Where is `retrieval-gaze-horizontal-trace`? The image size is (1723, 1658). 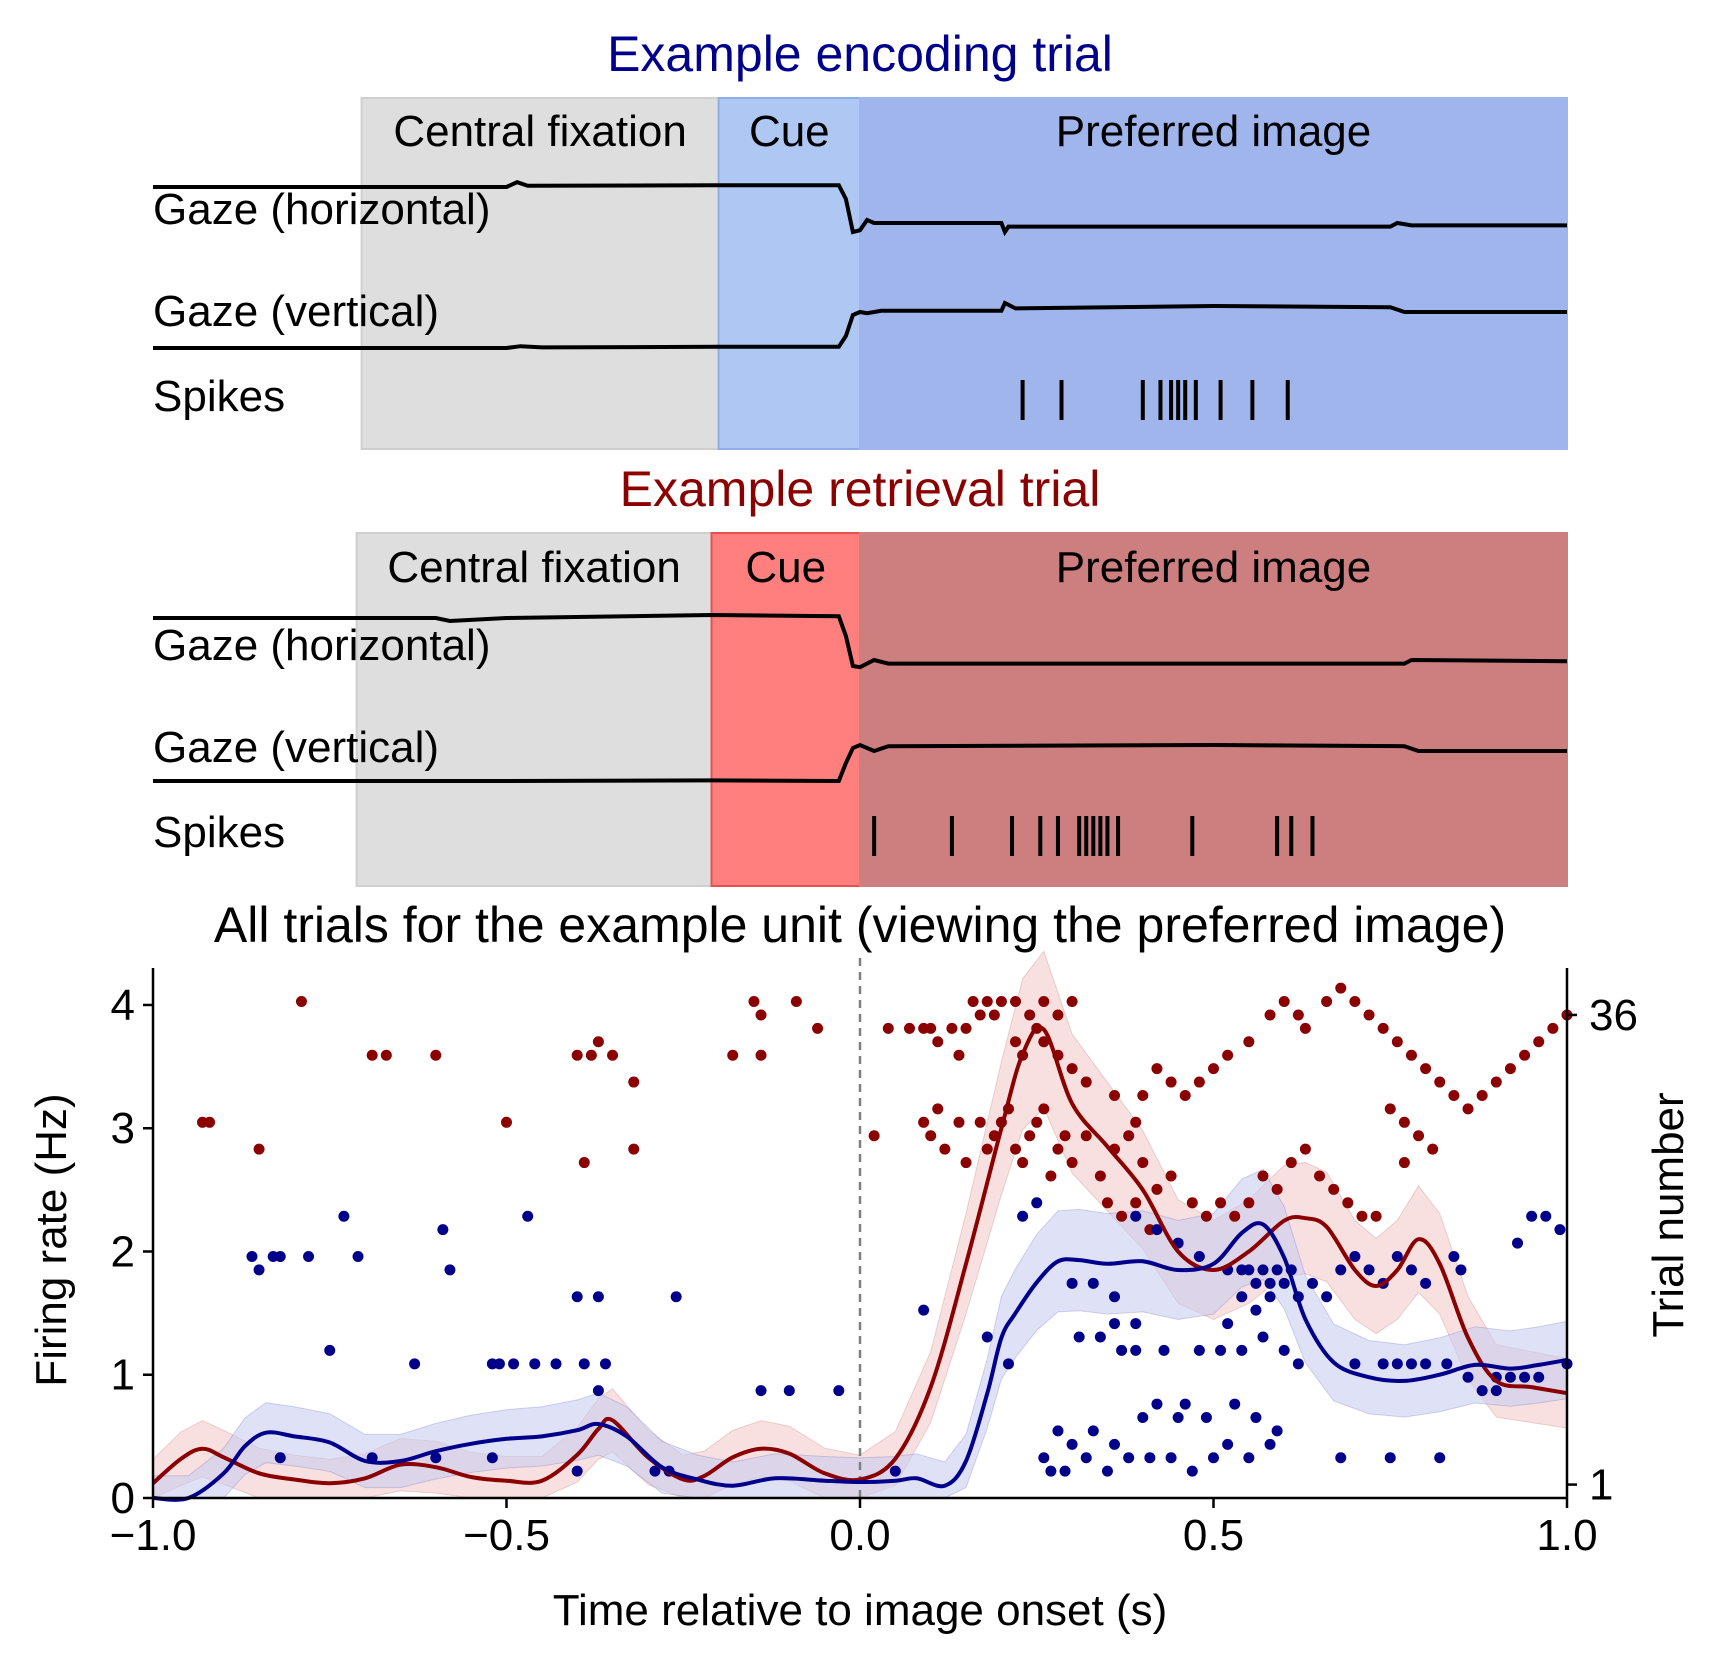
retrieval-gaze-horizontal-trace is located at coordinates (860, 641).